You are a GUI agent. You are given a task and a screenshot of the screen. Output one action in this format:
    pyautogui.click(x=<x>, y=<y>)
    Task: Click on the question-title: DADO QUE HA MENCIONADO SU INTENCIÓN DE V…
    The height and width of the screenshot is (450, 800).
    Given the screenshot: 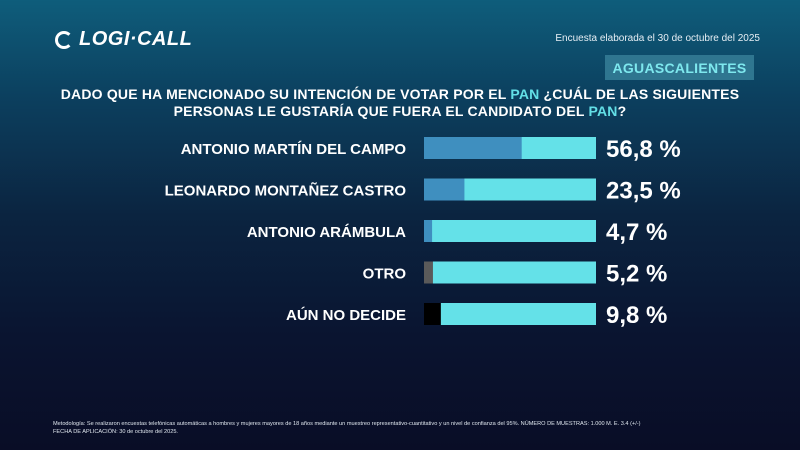 What is the action you would take?
    pyautogui.click(x=400, y=103)
    